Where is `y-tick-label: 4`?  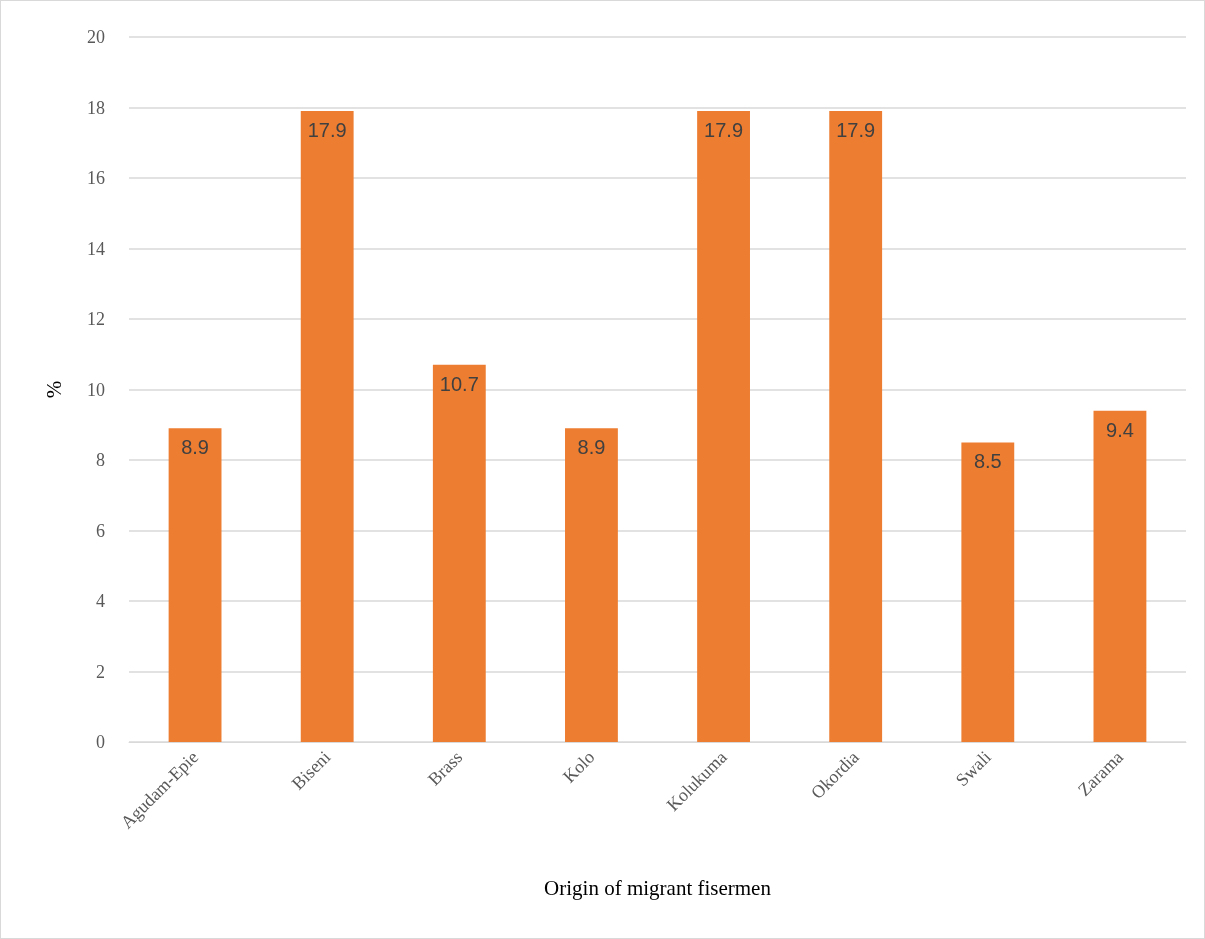 y-tick-label: 4 is located at coordinates (100, 601).